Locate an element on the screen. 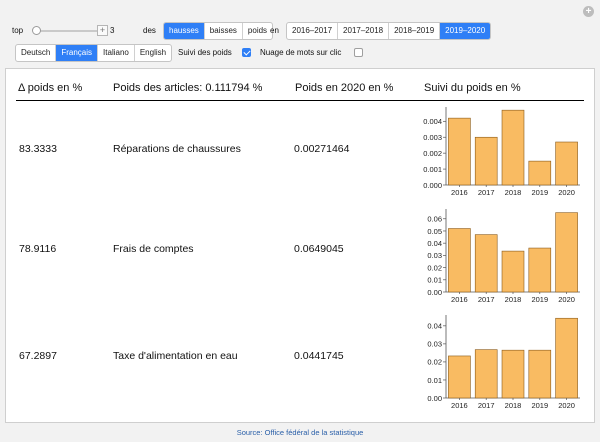 This screenshot has width=600, height=442. language-option-francais: Français is located at coordinates (77, 53).